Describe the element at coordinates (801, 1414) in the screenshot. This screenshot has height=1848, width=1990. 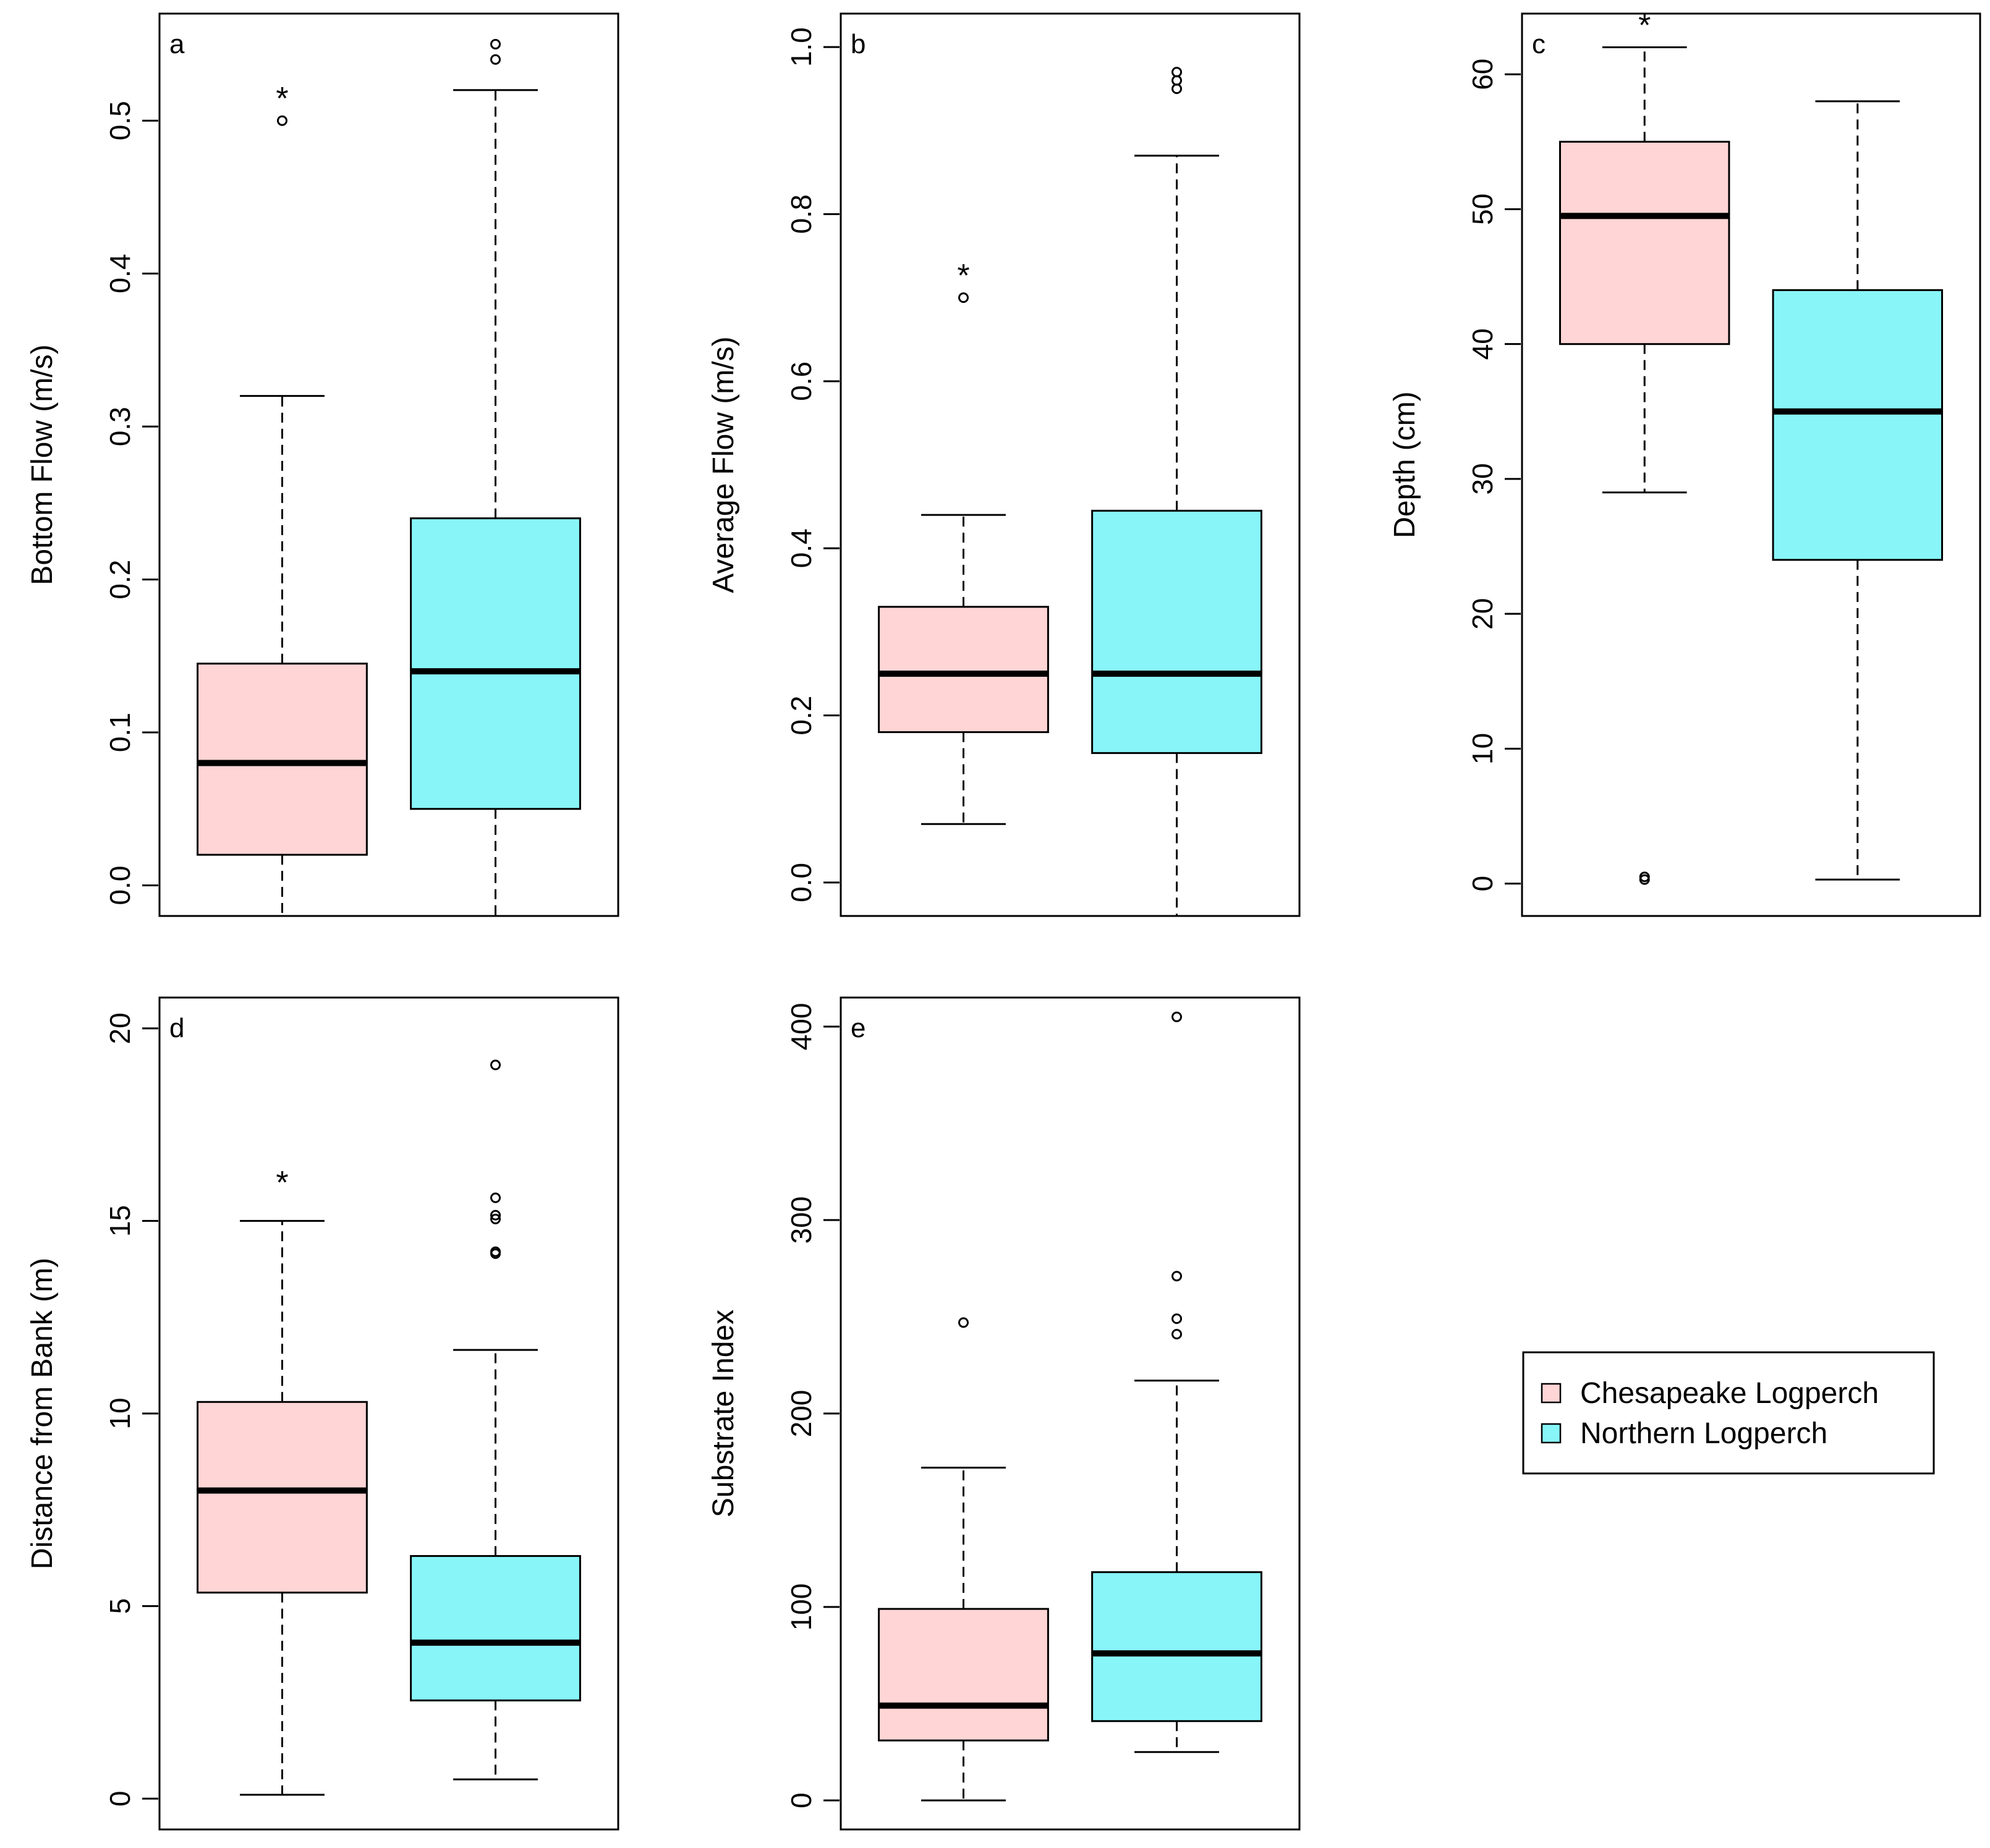
I see `y-tick-label: 200` at that location.